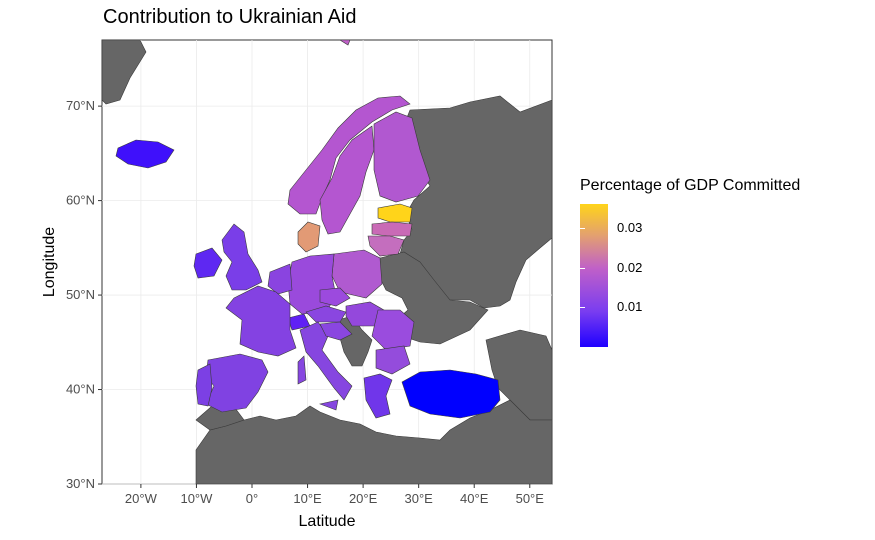 Image resolution: width=875 pixels, height=540 pixels. What do you see at coordinates (204, 385) in the screenshot?
I see `country-portugal` at bounding box center [204, 385].